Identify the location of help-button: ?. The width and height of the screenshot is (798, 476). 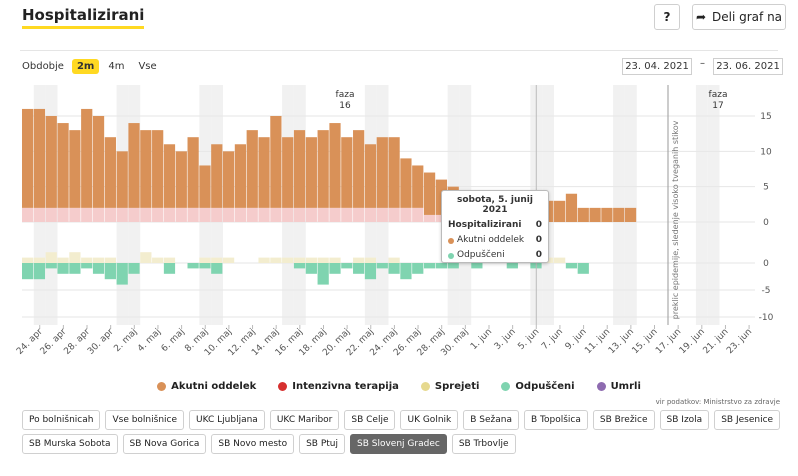
(667, 17).